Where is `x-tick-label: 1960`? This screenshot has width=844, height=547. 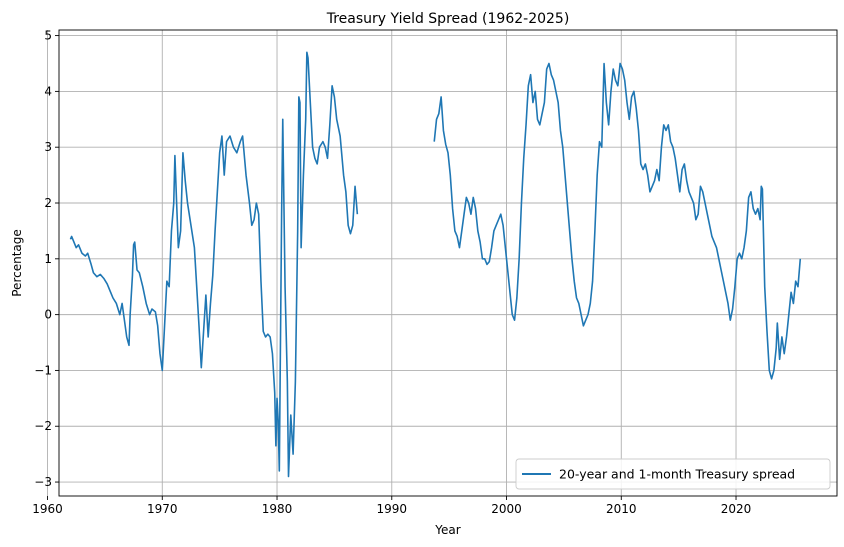 x-tick-label: 1960 is located at coordinates (47, 509).